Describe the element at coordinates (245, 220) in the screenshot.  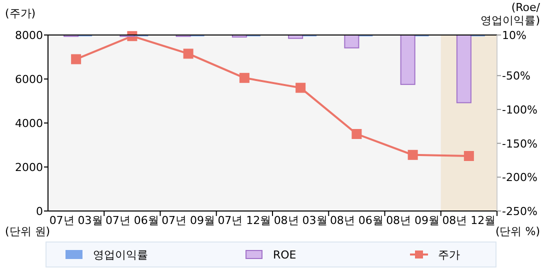
I see `x-tick-label: 07년 12월` at that location.